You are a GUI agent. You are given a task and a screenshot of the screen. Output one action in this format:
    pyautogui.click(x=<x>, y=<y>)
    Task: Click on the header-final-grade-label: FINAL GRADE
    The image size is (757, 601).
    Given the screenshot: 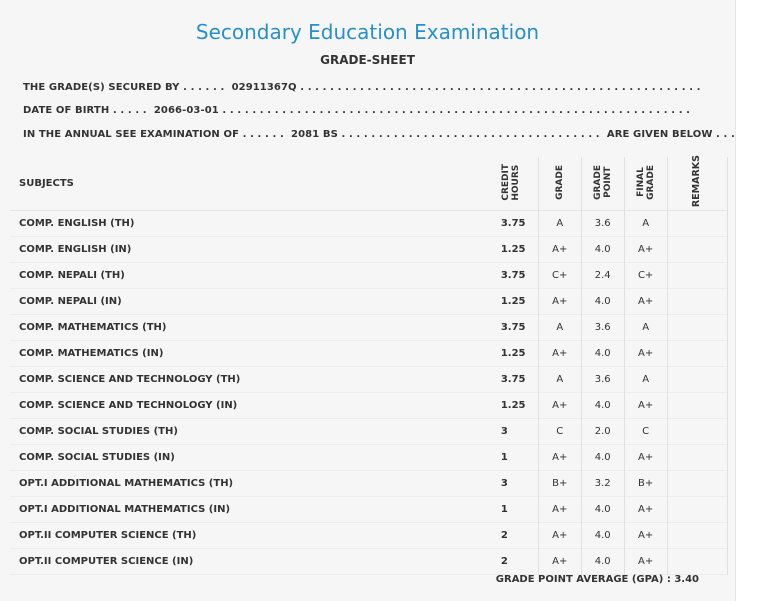 What is the action you would take?
    pyautogui.click(x=645, y=182)
    